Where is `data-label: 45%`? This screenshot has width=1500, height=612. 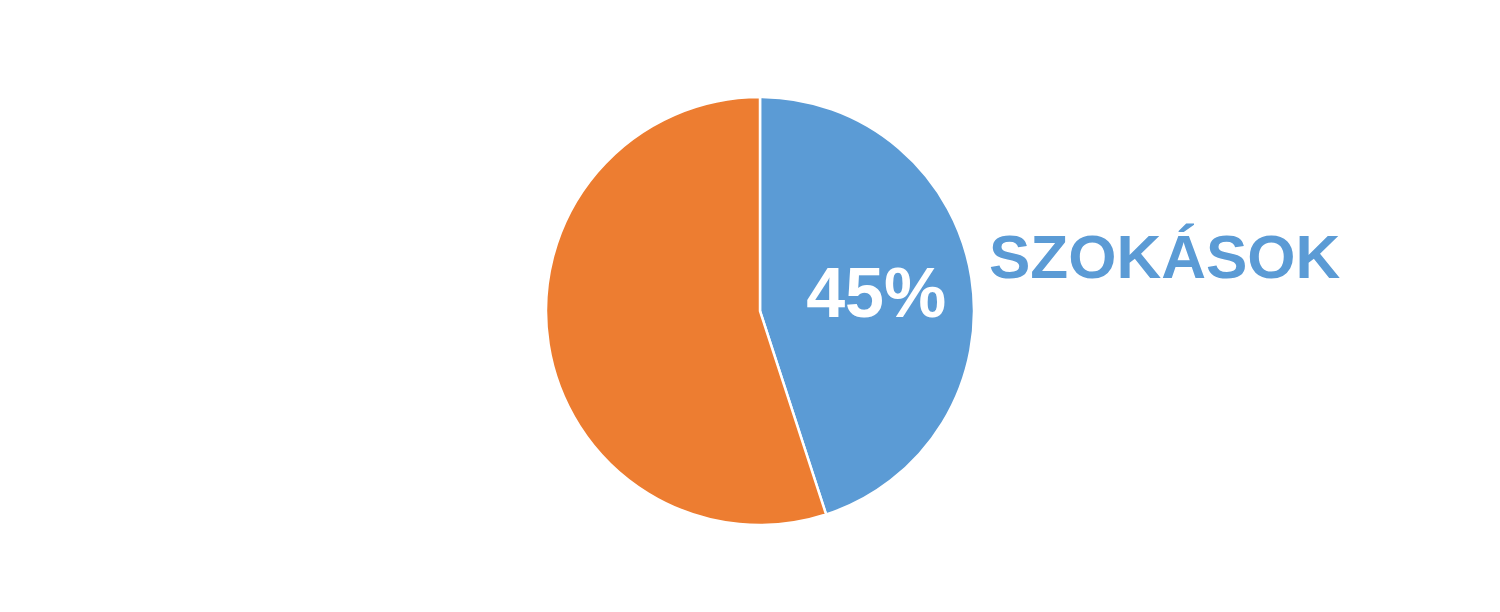
data-label: 45% is located at coordinates (876, 293).